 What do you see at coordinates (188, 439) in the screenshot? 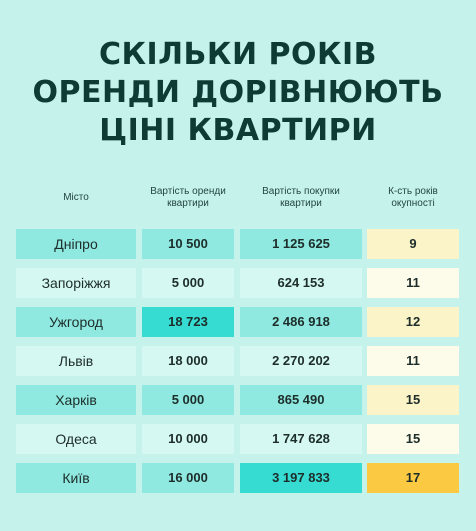
I see `rent-cell: 10 000` at bounding box center [188, 439].